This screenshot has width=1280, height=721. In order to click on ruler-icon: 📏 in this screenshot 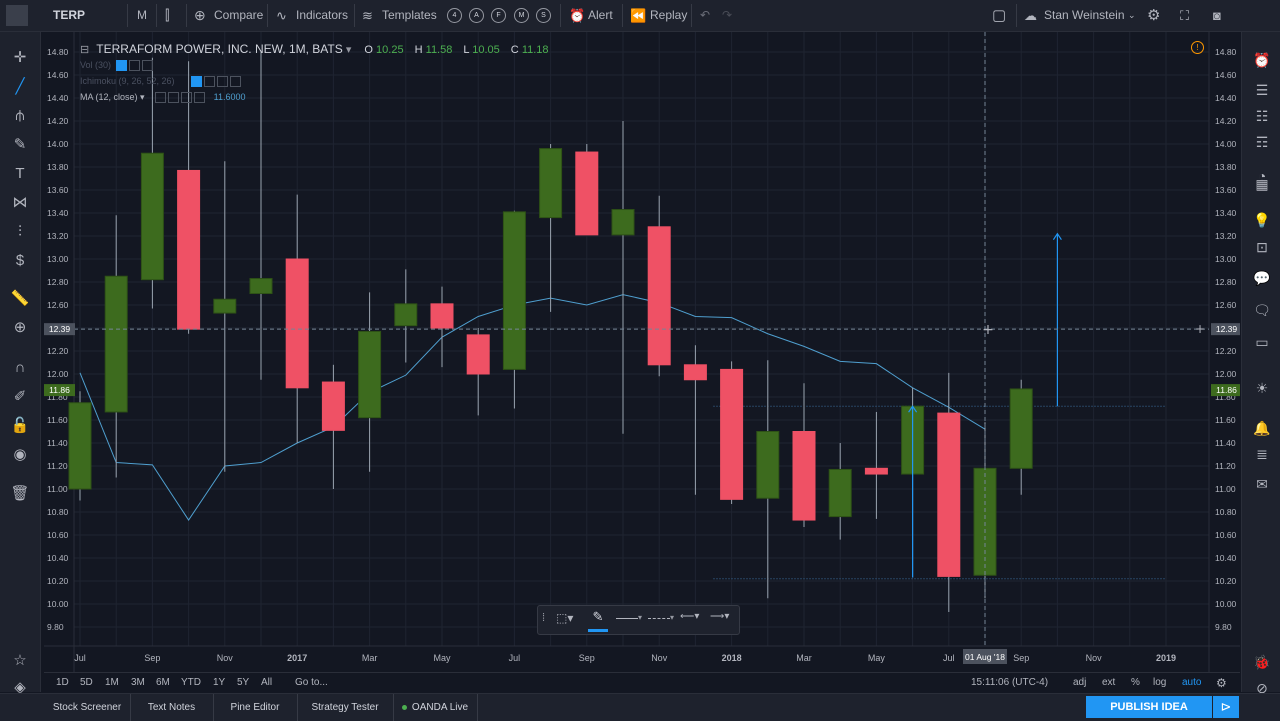, I will do `click(20, 298)`.